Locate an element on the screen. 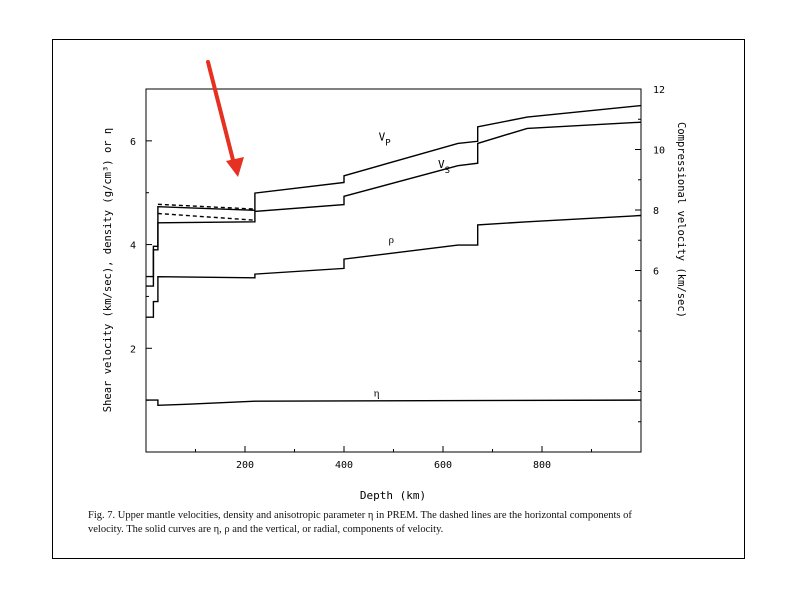 The width and height of the screenshot is (797, 598). series-line-rho is located at coordinates (394, 266).